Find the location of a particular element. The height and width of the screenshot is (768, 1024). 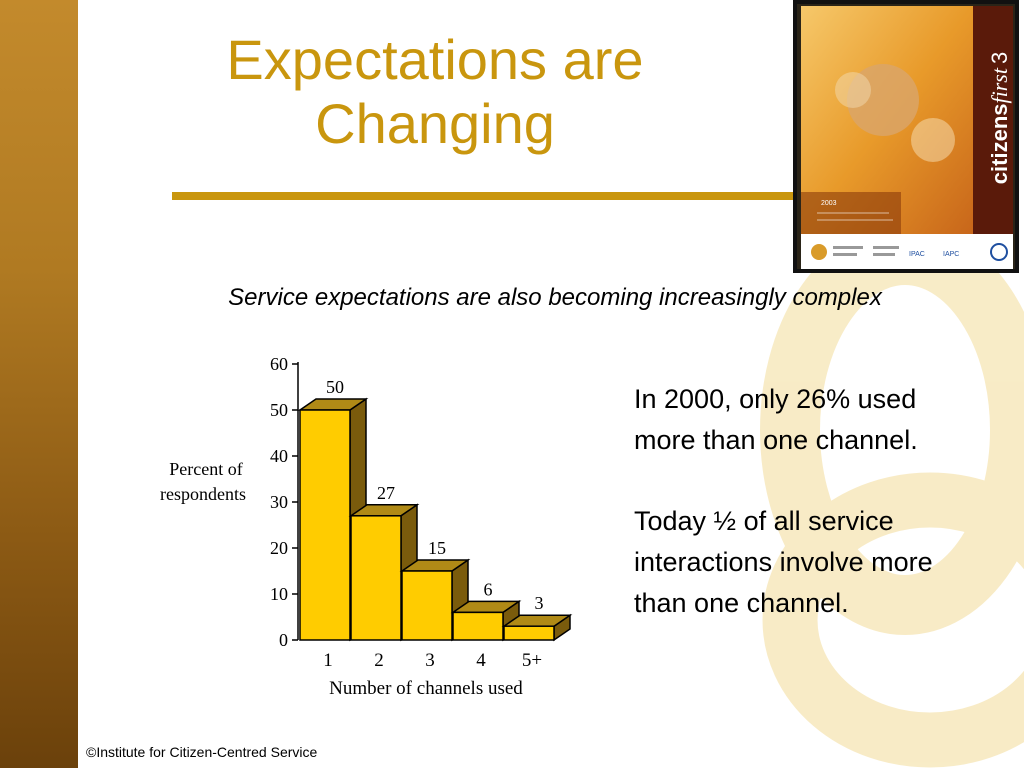

data-label-5+: 3 is located at coordinates (539, 603).